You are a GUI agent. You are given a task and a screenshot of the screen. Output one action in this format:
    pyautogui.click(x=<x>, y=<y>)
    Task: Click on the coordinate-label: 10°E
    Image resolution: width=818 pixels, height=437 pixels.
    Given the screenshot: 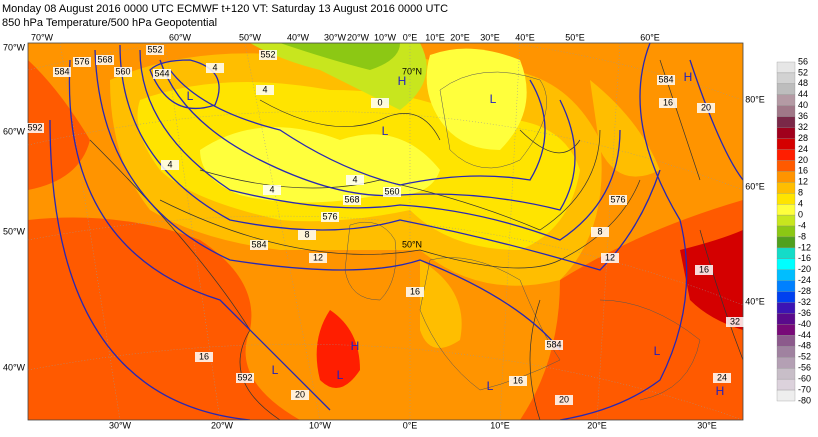 What is the action you would take?
    pyautogui.click(x=435, y=37)
    